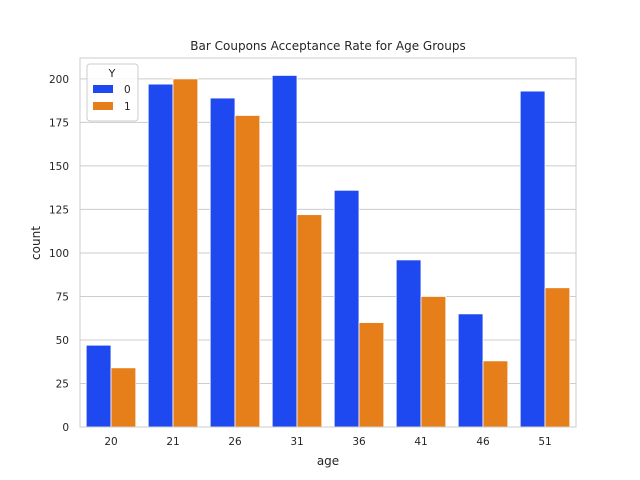 Image resolution: width=640 pixels, height=480 pixels. I want to click on x-axis-label: age, so click(328, 461).